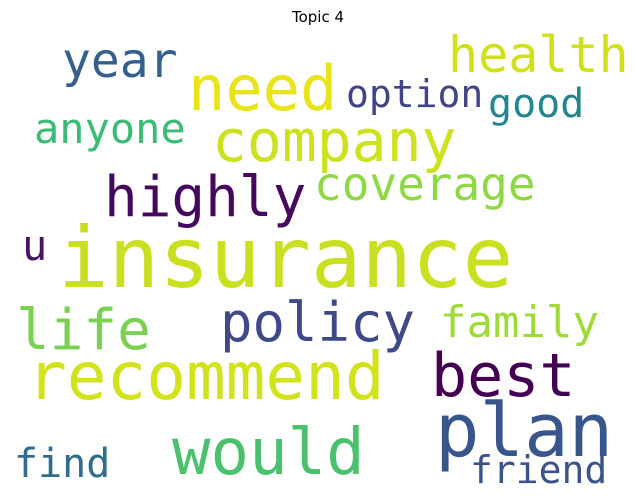 The width and height of the screenshot is (636, 504). I want to click on word-need: need, so click(262, 88).